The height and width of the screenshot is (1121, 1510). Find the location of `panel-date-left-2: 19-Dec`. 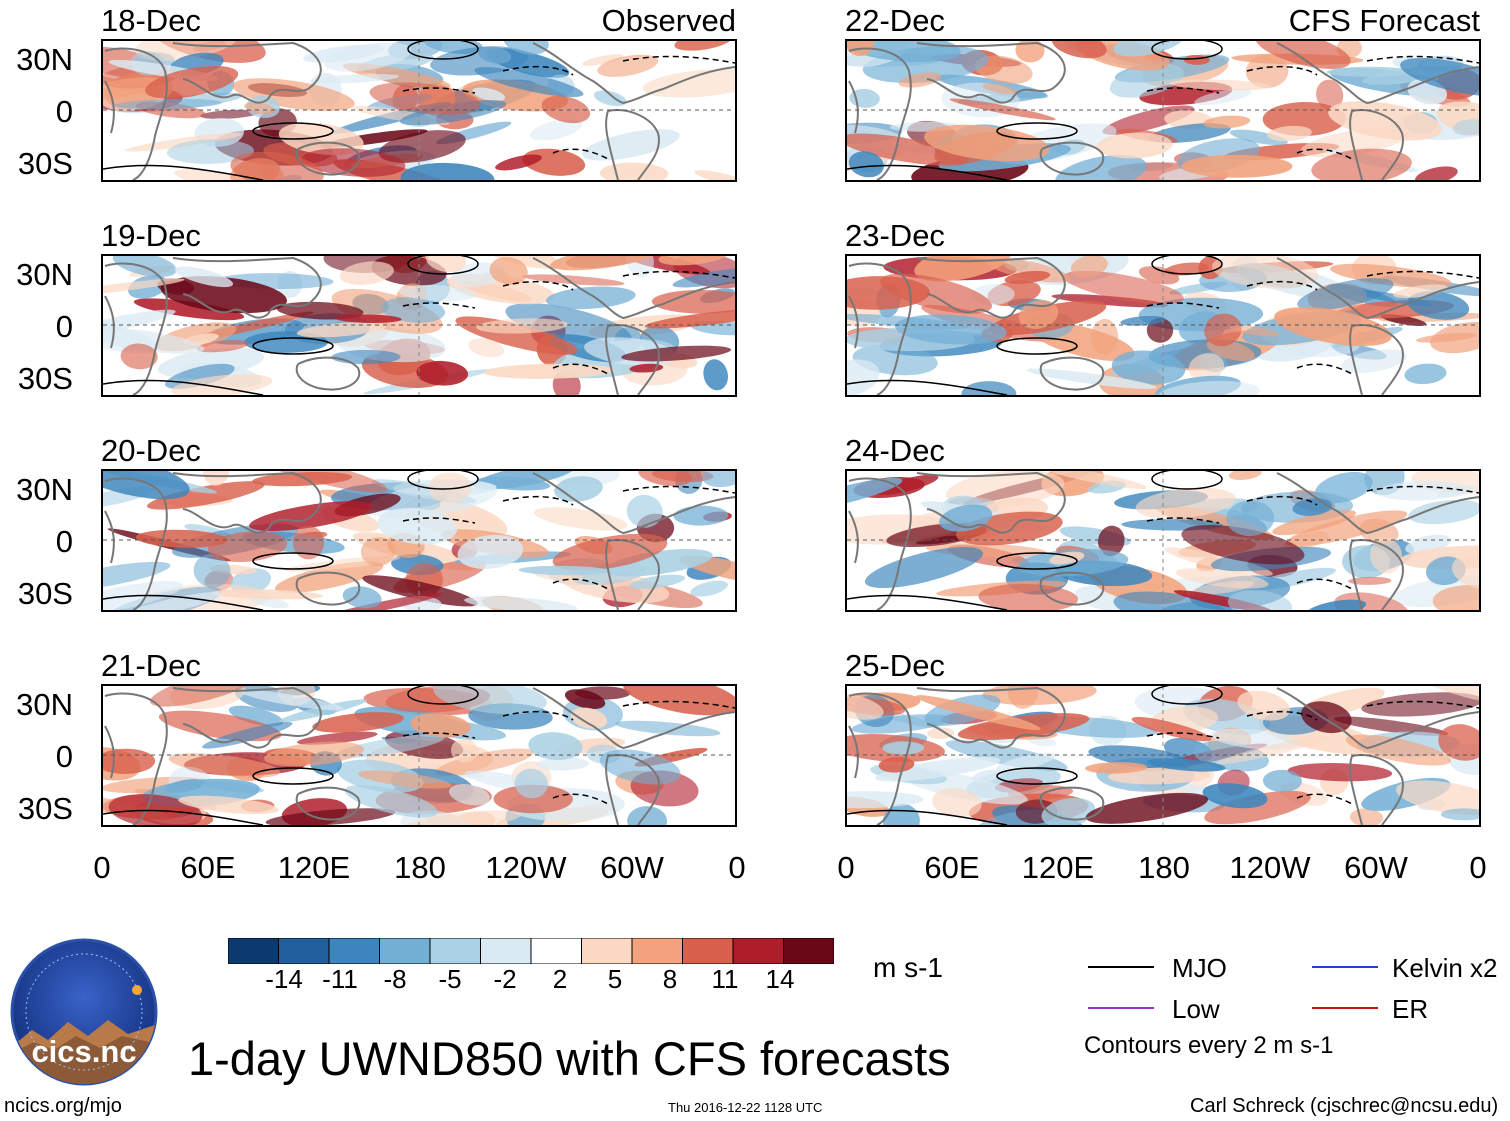

panel-date-left-2: 19-Dec is located at coordinates (151, 235).